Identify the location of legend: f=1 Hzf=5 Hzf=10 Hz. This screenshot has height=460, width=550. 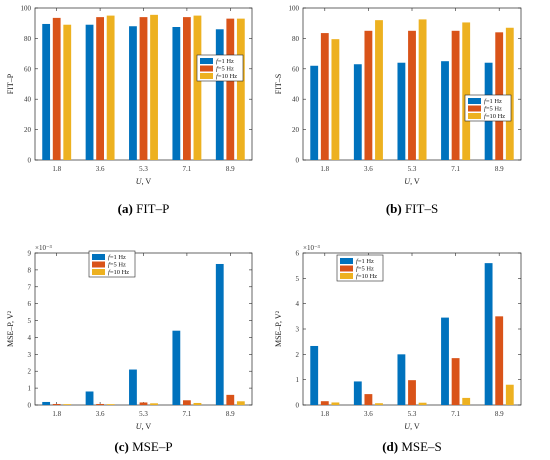
(220, 68).